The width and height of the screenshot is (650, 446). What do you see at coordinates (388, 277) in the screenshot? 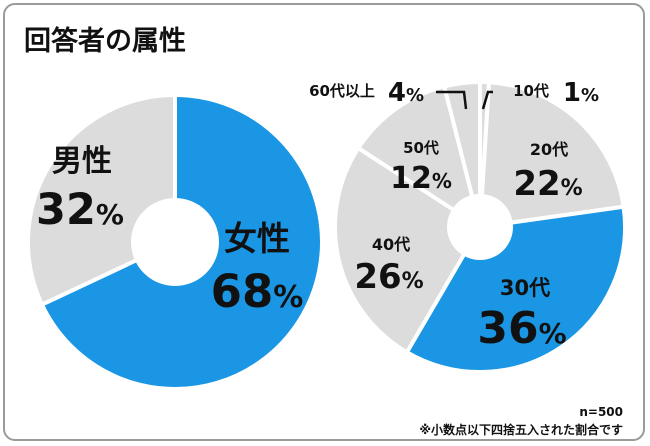
I see `slice-value-40s: 26%` at bounding box center [388, 277].